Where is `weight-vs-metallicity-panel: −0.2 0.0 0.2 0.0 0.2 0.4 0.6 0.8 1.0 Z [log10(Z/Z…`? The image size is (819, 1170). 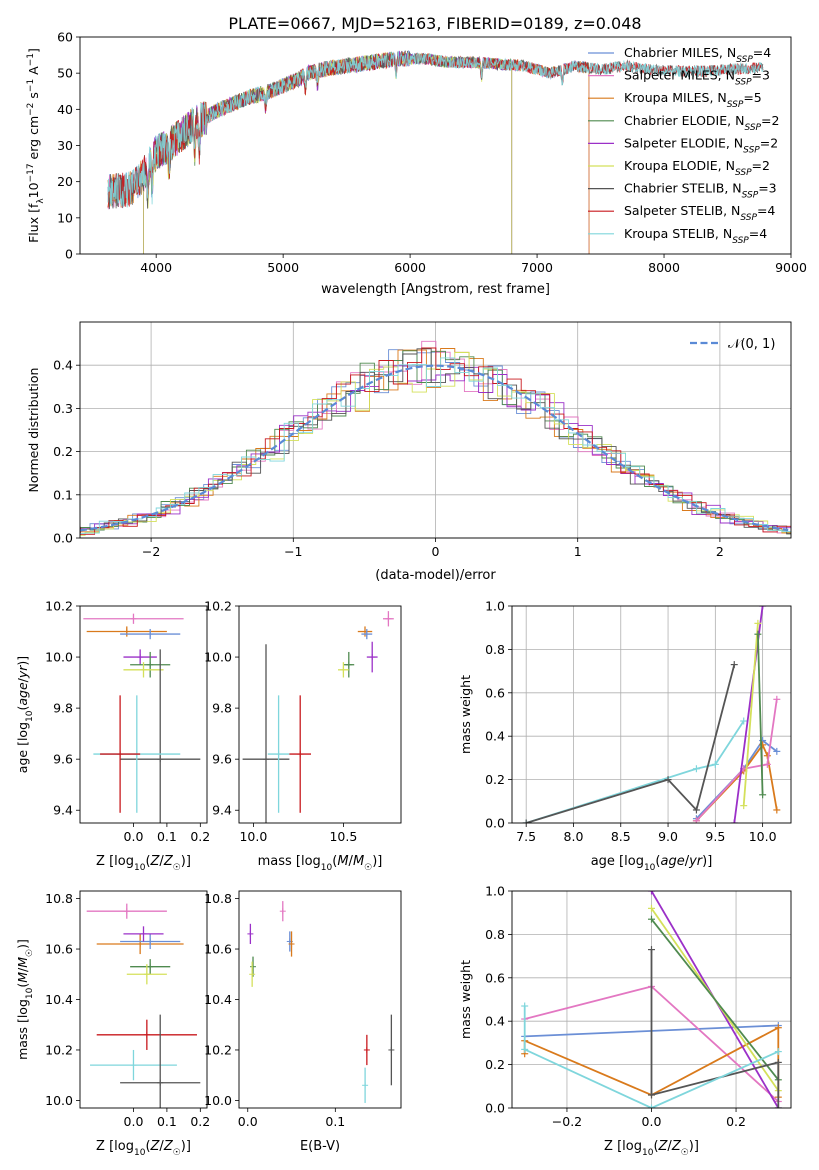 weight-vs-metallicity-panel: −0.2 0.0 0.2 0.0 0.2 0.4 0.6 0.8 1.0 Z [log10(Z/Z… is located at coordinates (625, 1021).